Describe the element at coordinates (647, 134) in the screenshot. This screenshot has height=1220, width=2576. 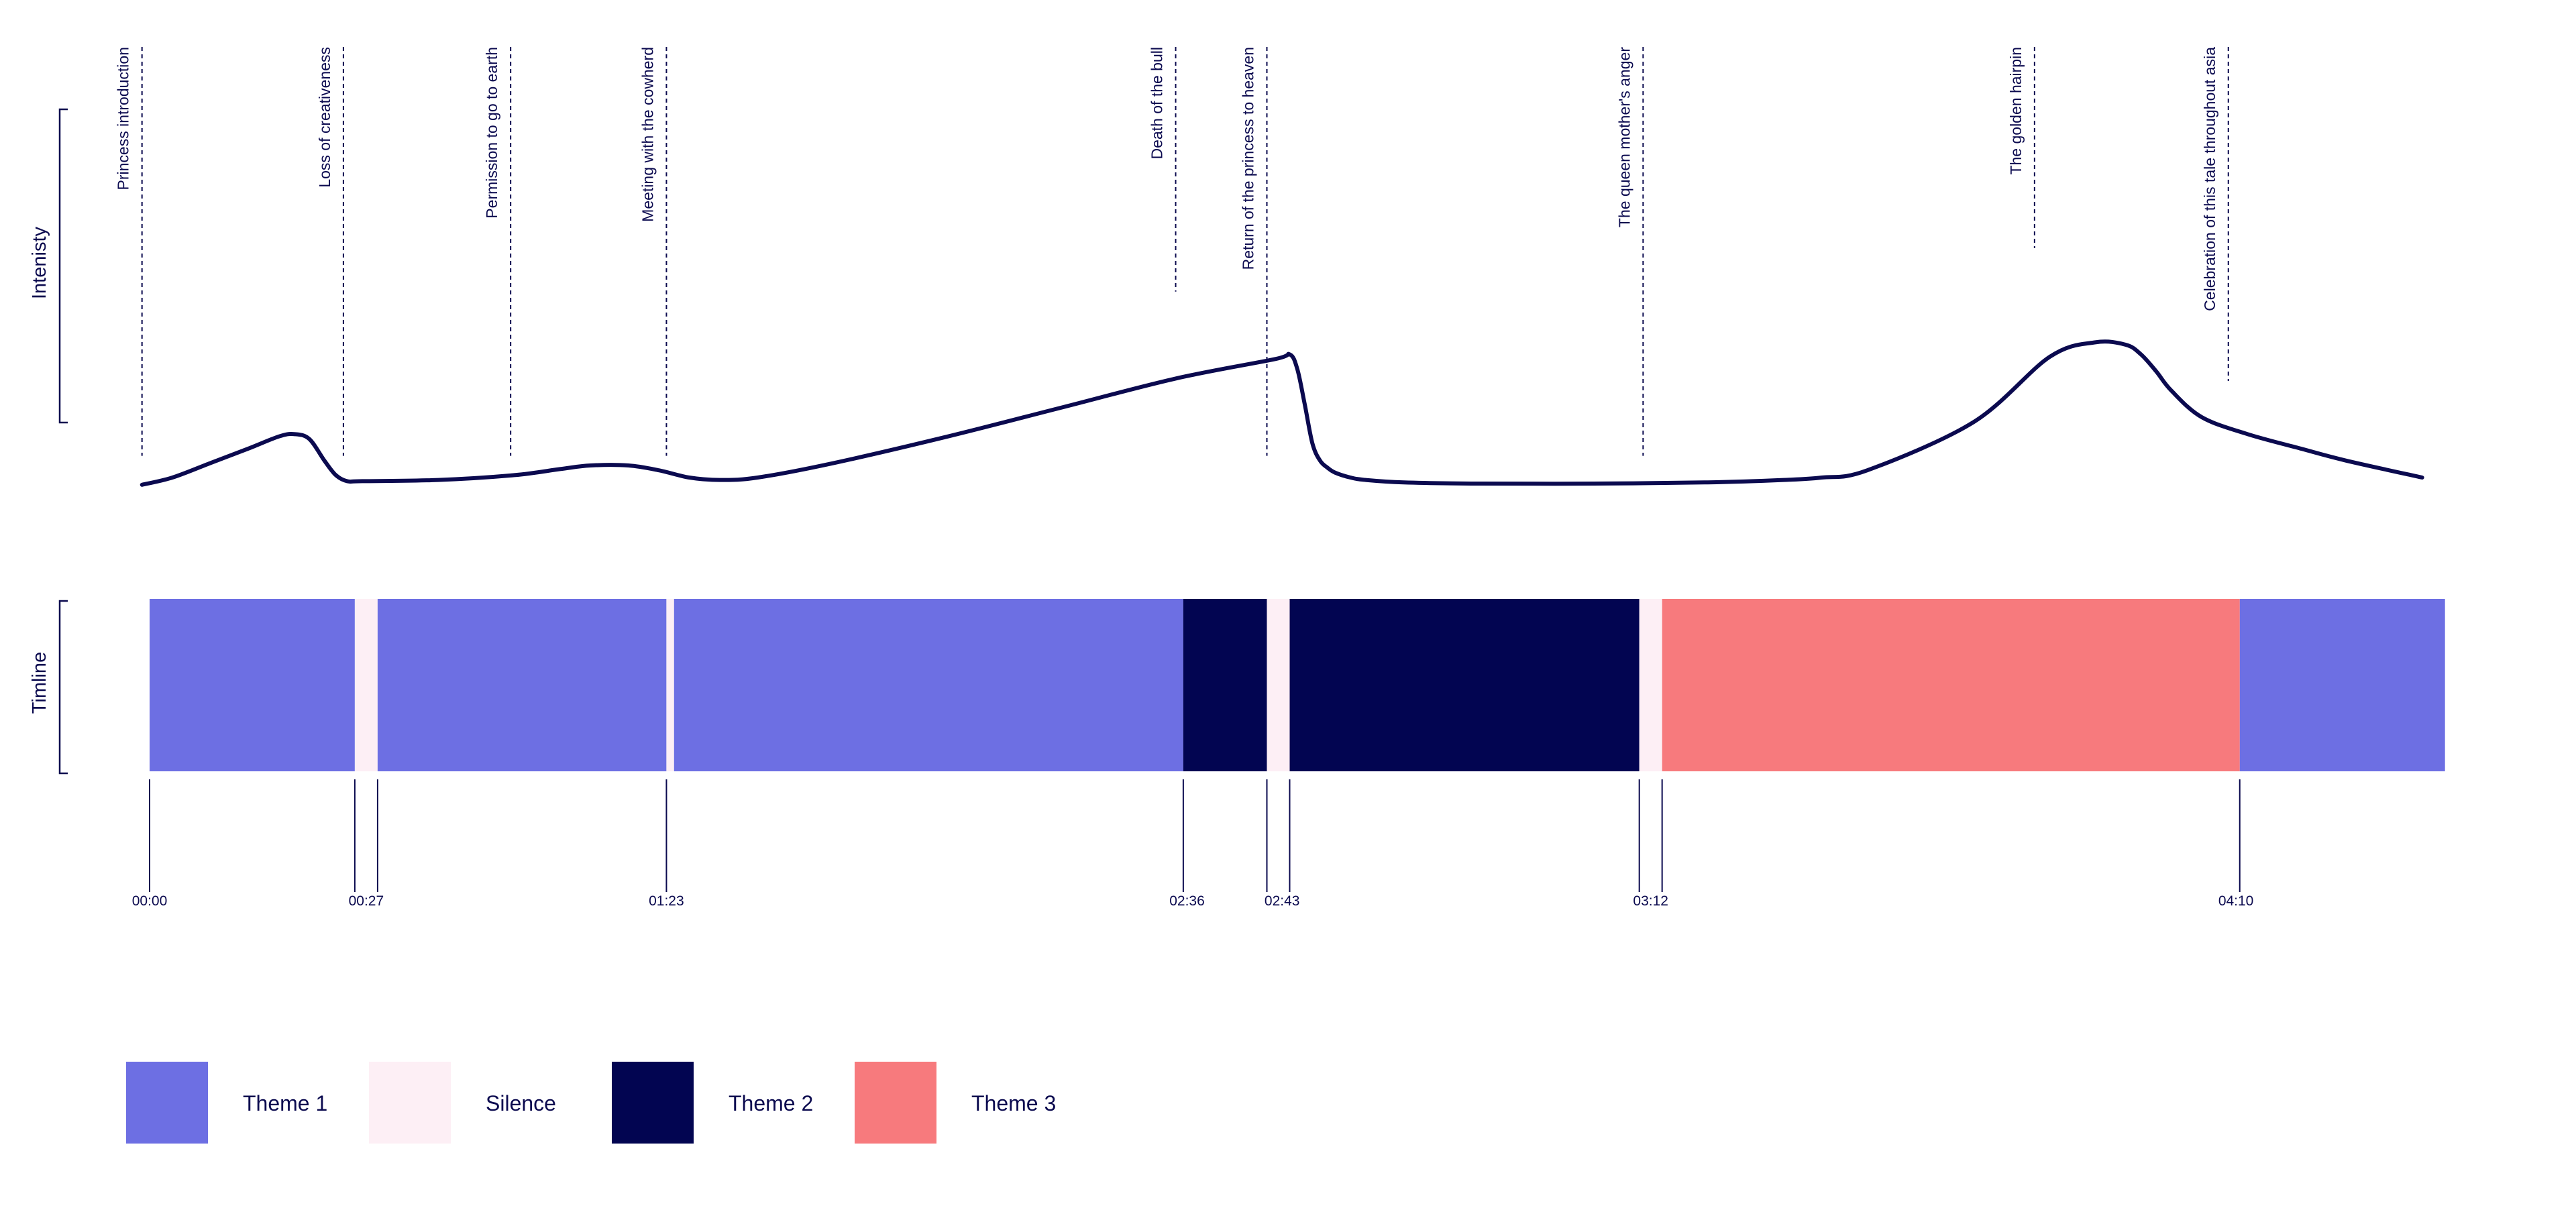
I see `annotation-label: Meeting with the cowherd` at that location.